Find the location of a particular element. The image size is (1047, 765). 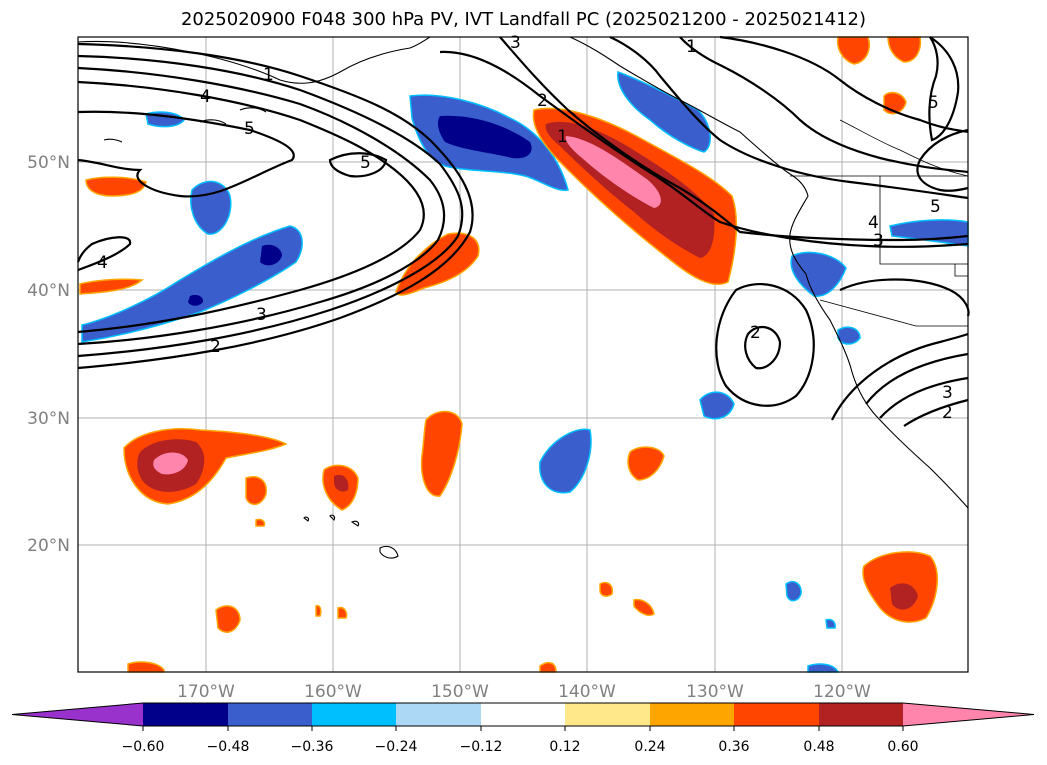

colorbar-extend-max is located at coordinates (968, 714).